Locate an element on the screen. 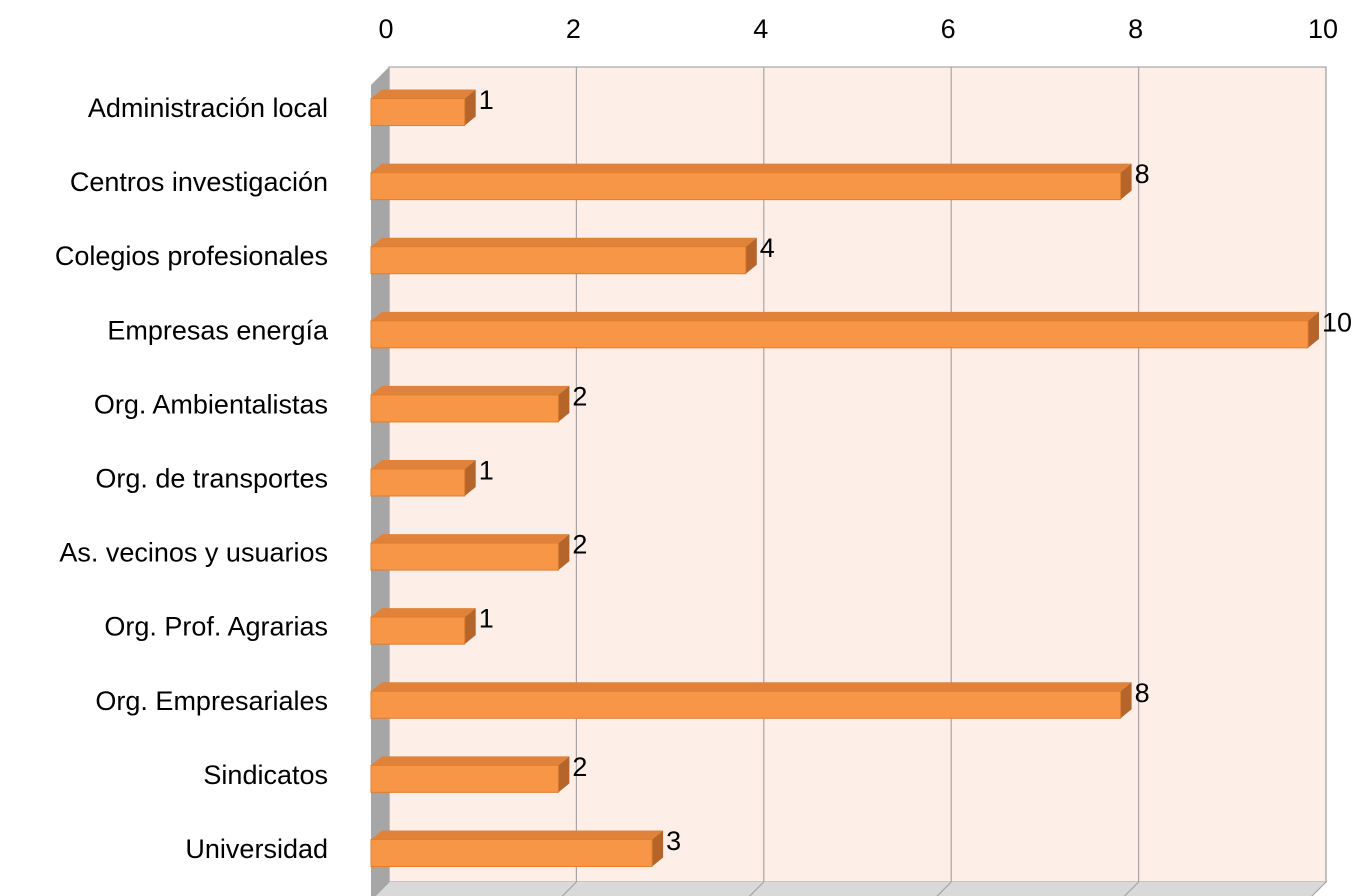 This screenshot has height=896, width=1359. x-tick-label: 6 is located at coordinates (948, 29).